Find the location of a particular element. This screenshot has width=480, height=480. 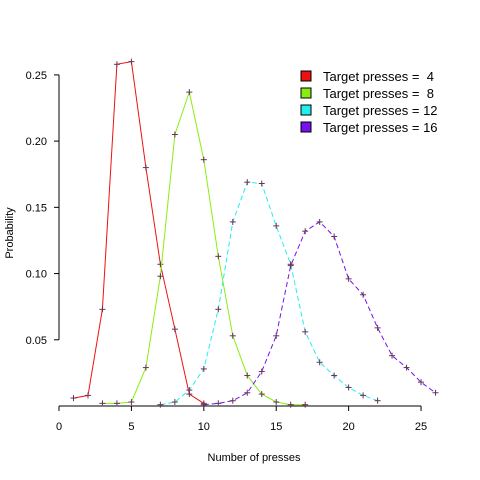

x-axis-title: Number of presses is located at coordinates (254, 458).